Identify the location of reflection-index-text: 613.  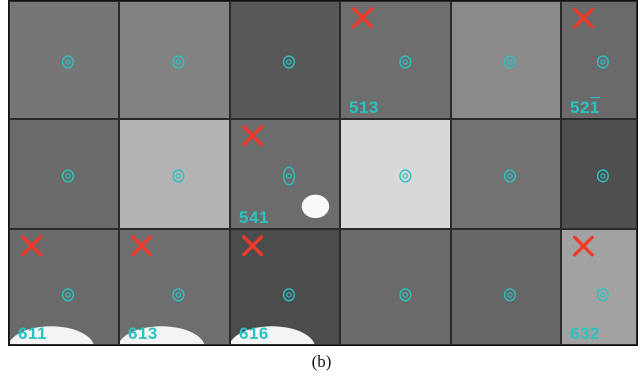
(143, 333).